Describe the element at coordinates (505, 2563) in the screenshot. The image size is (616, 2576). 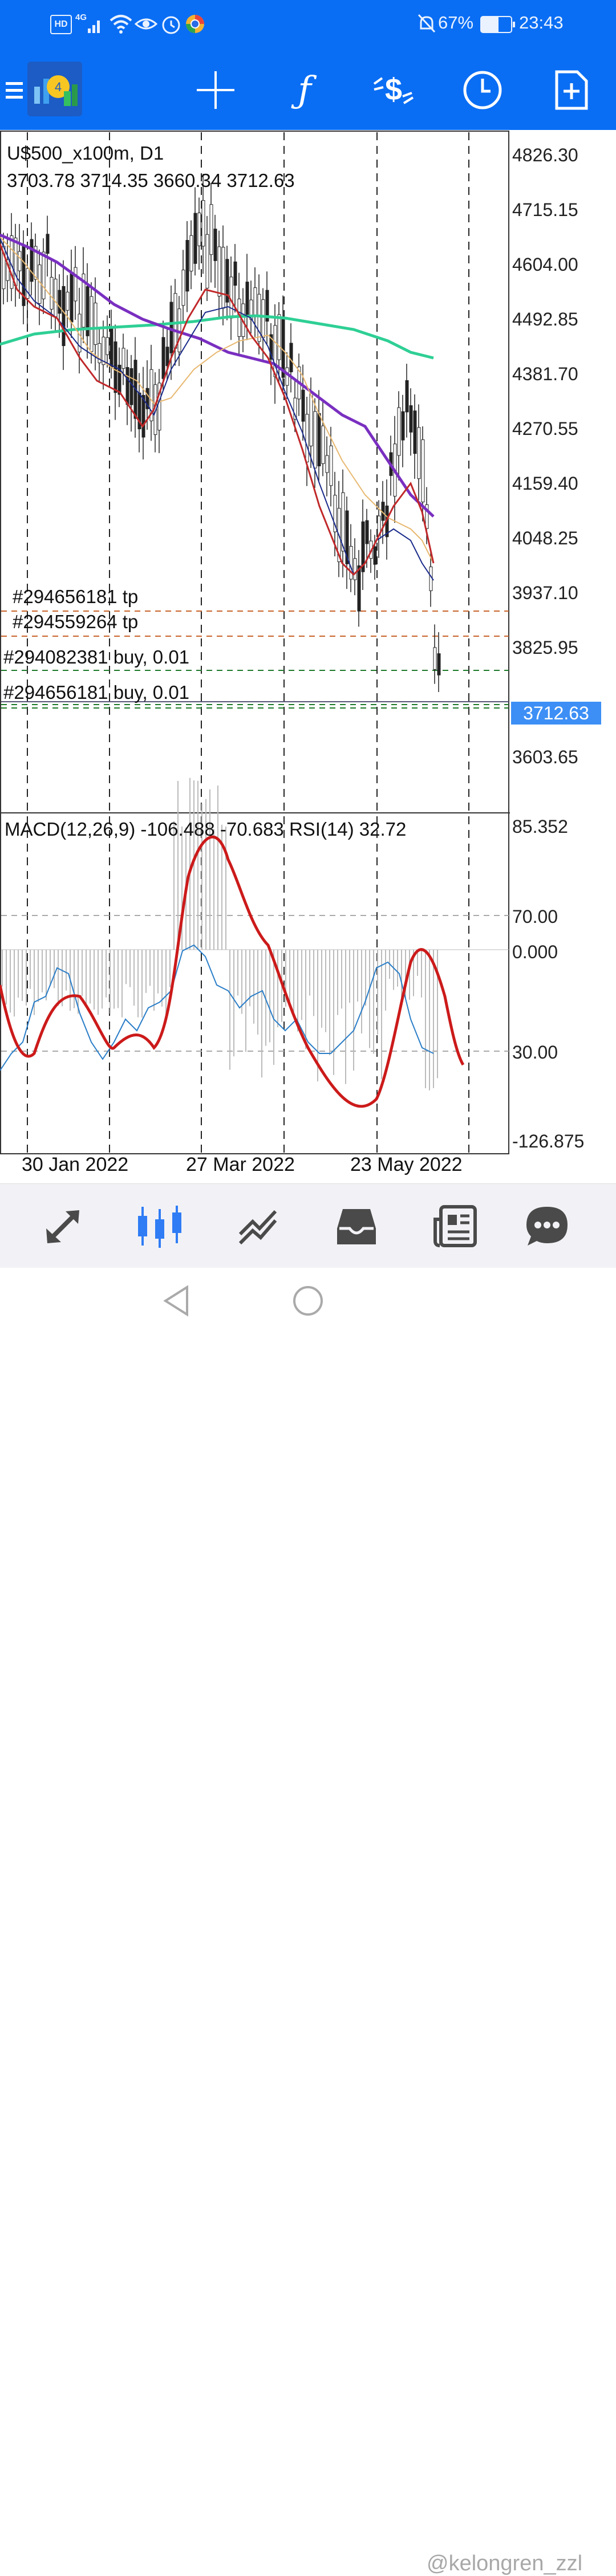
I see `watermark: @kelongren_zzl` at that location.